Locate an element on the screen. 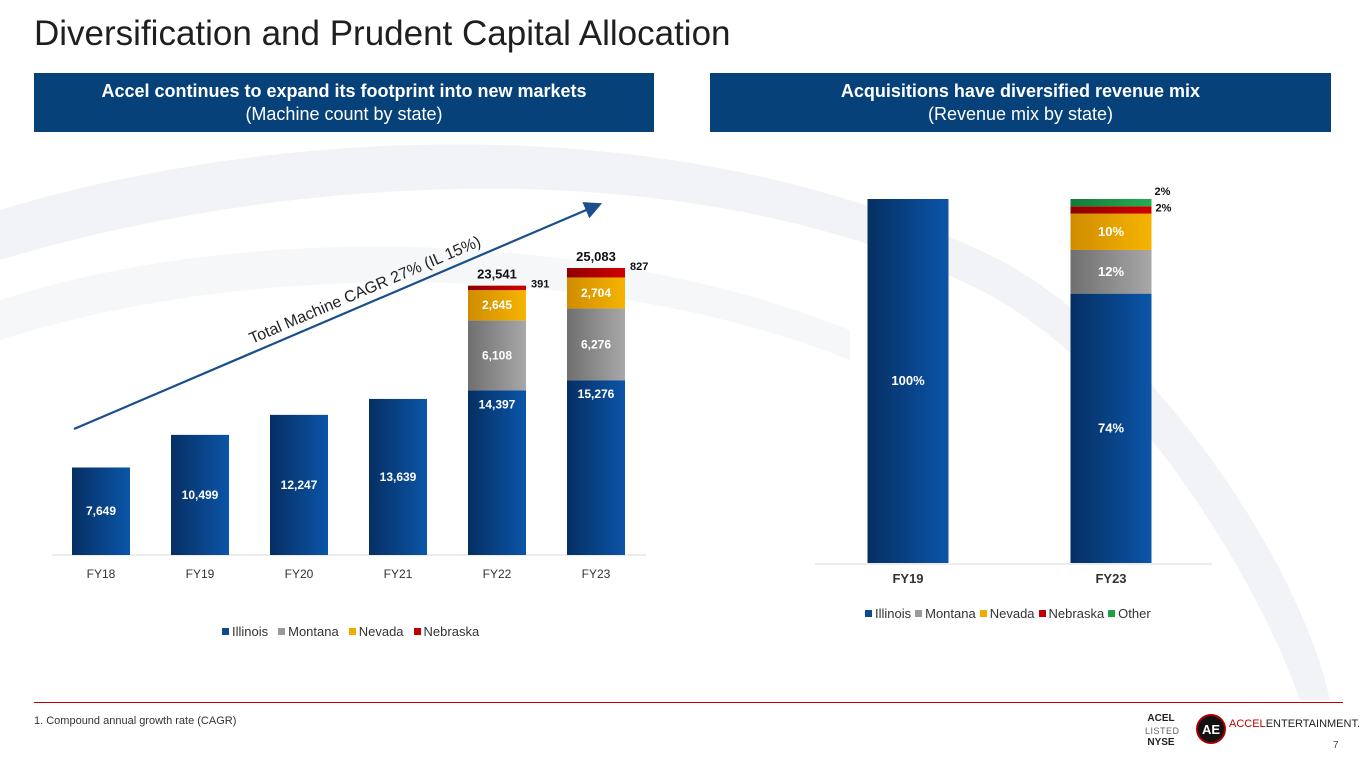 Image resolution: width=1365 pixels, height=768 pixels. bar-illinois-fy18 is located at coordinates (101, 511).